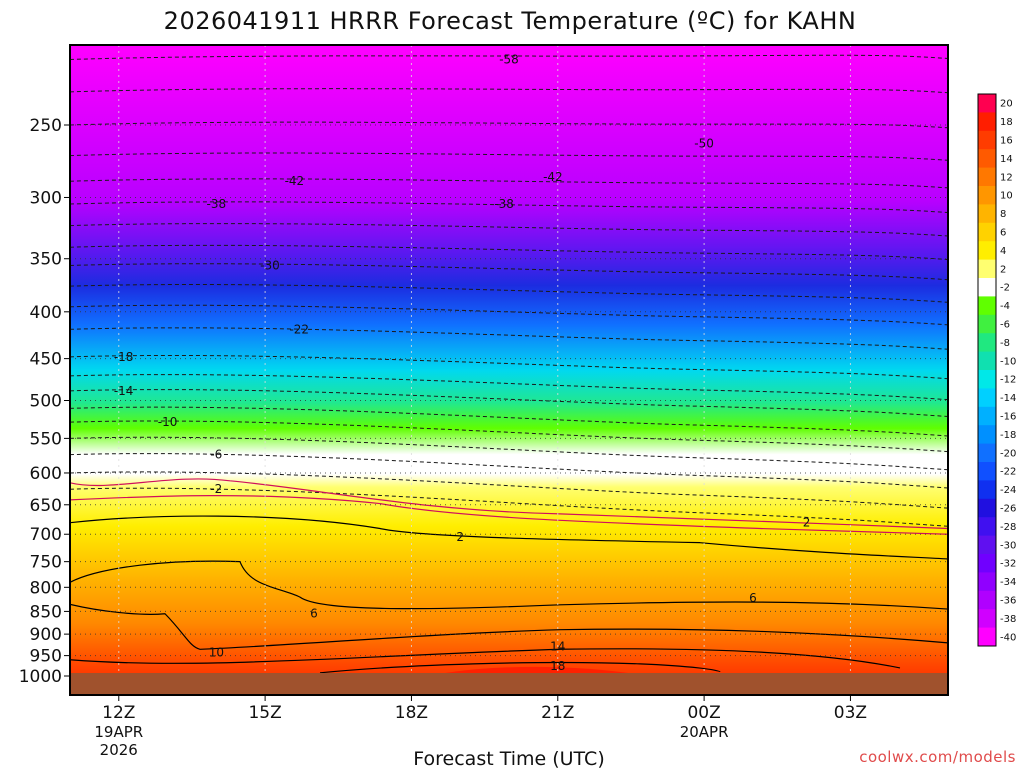  I want to click on colorbar-label: 16, so click(1006, 141).